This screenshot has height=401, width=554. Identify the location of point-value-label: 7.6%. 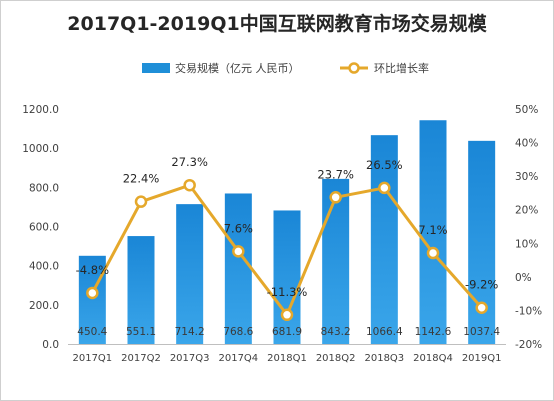
(238, 228).